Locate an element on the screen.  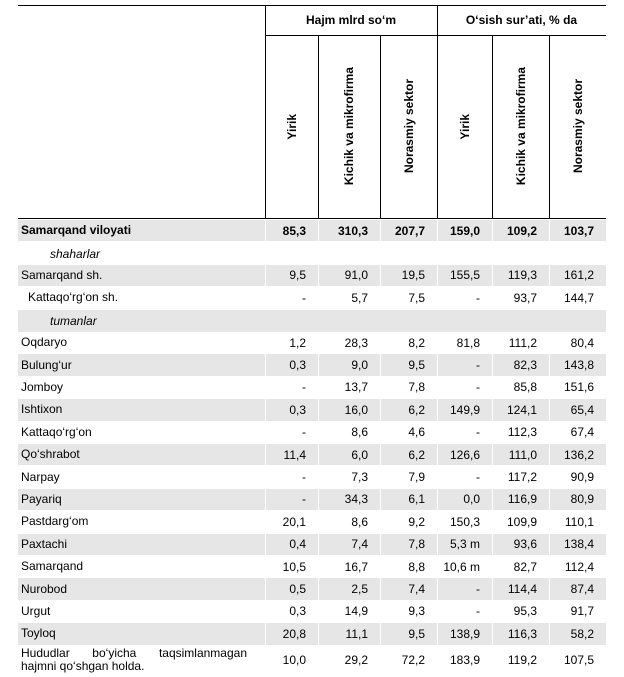
cell: 111,2 is located at coordinates (520, 343).